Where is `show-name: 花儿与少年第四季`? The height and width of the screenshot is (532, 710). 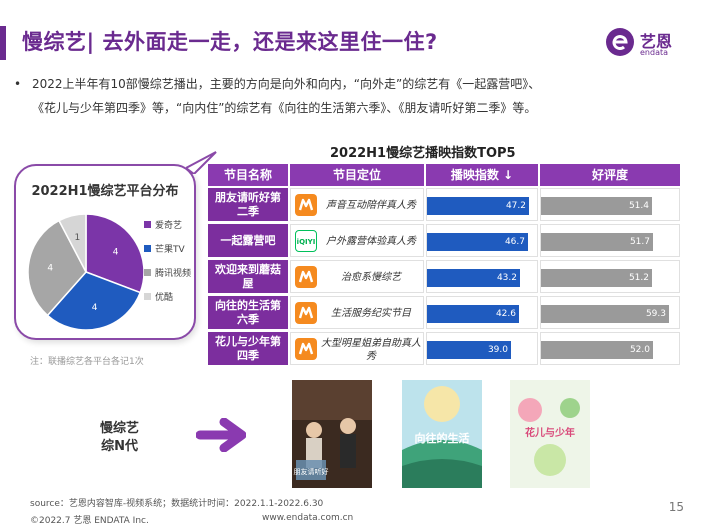
show-name: 花儿与少年第四季 is located at coordinates (248, 348).